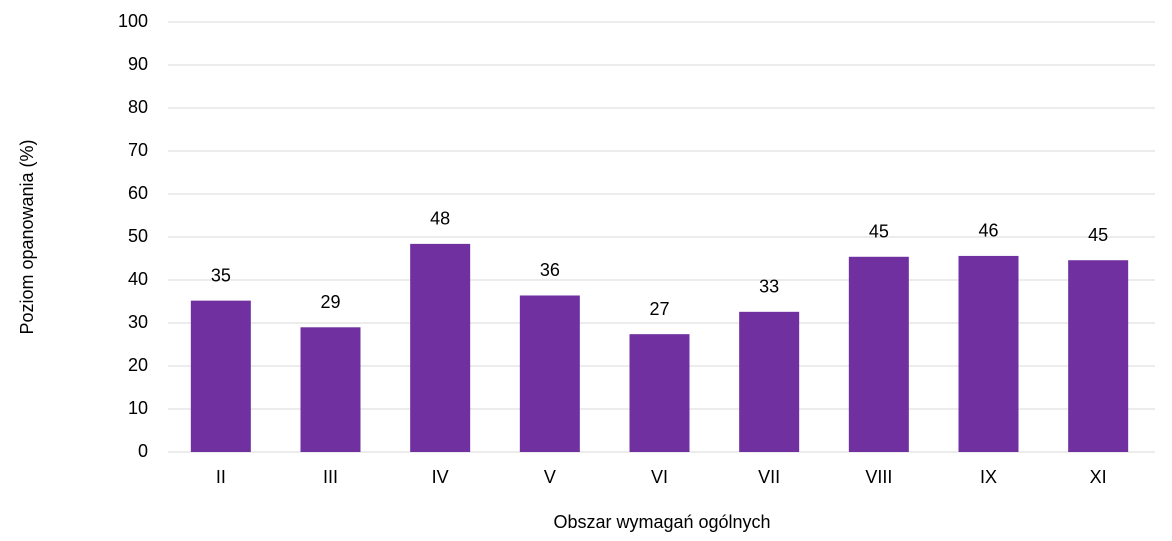 The height and width of the screenshot is (541, 1172). I want to click on data-label: 33, so click(769, 287).